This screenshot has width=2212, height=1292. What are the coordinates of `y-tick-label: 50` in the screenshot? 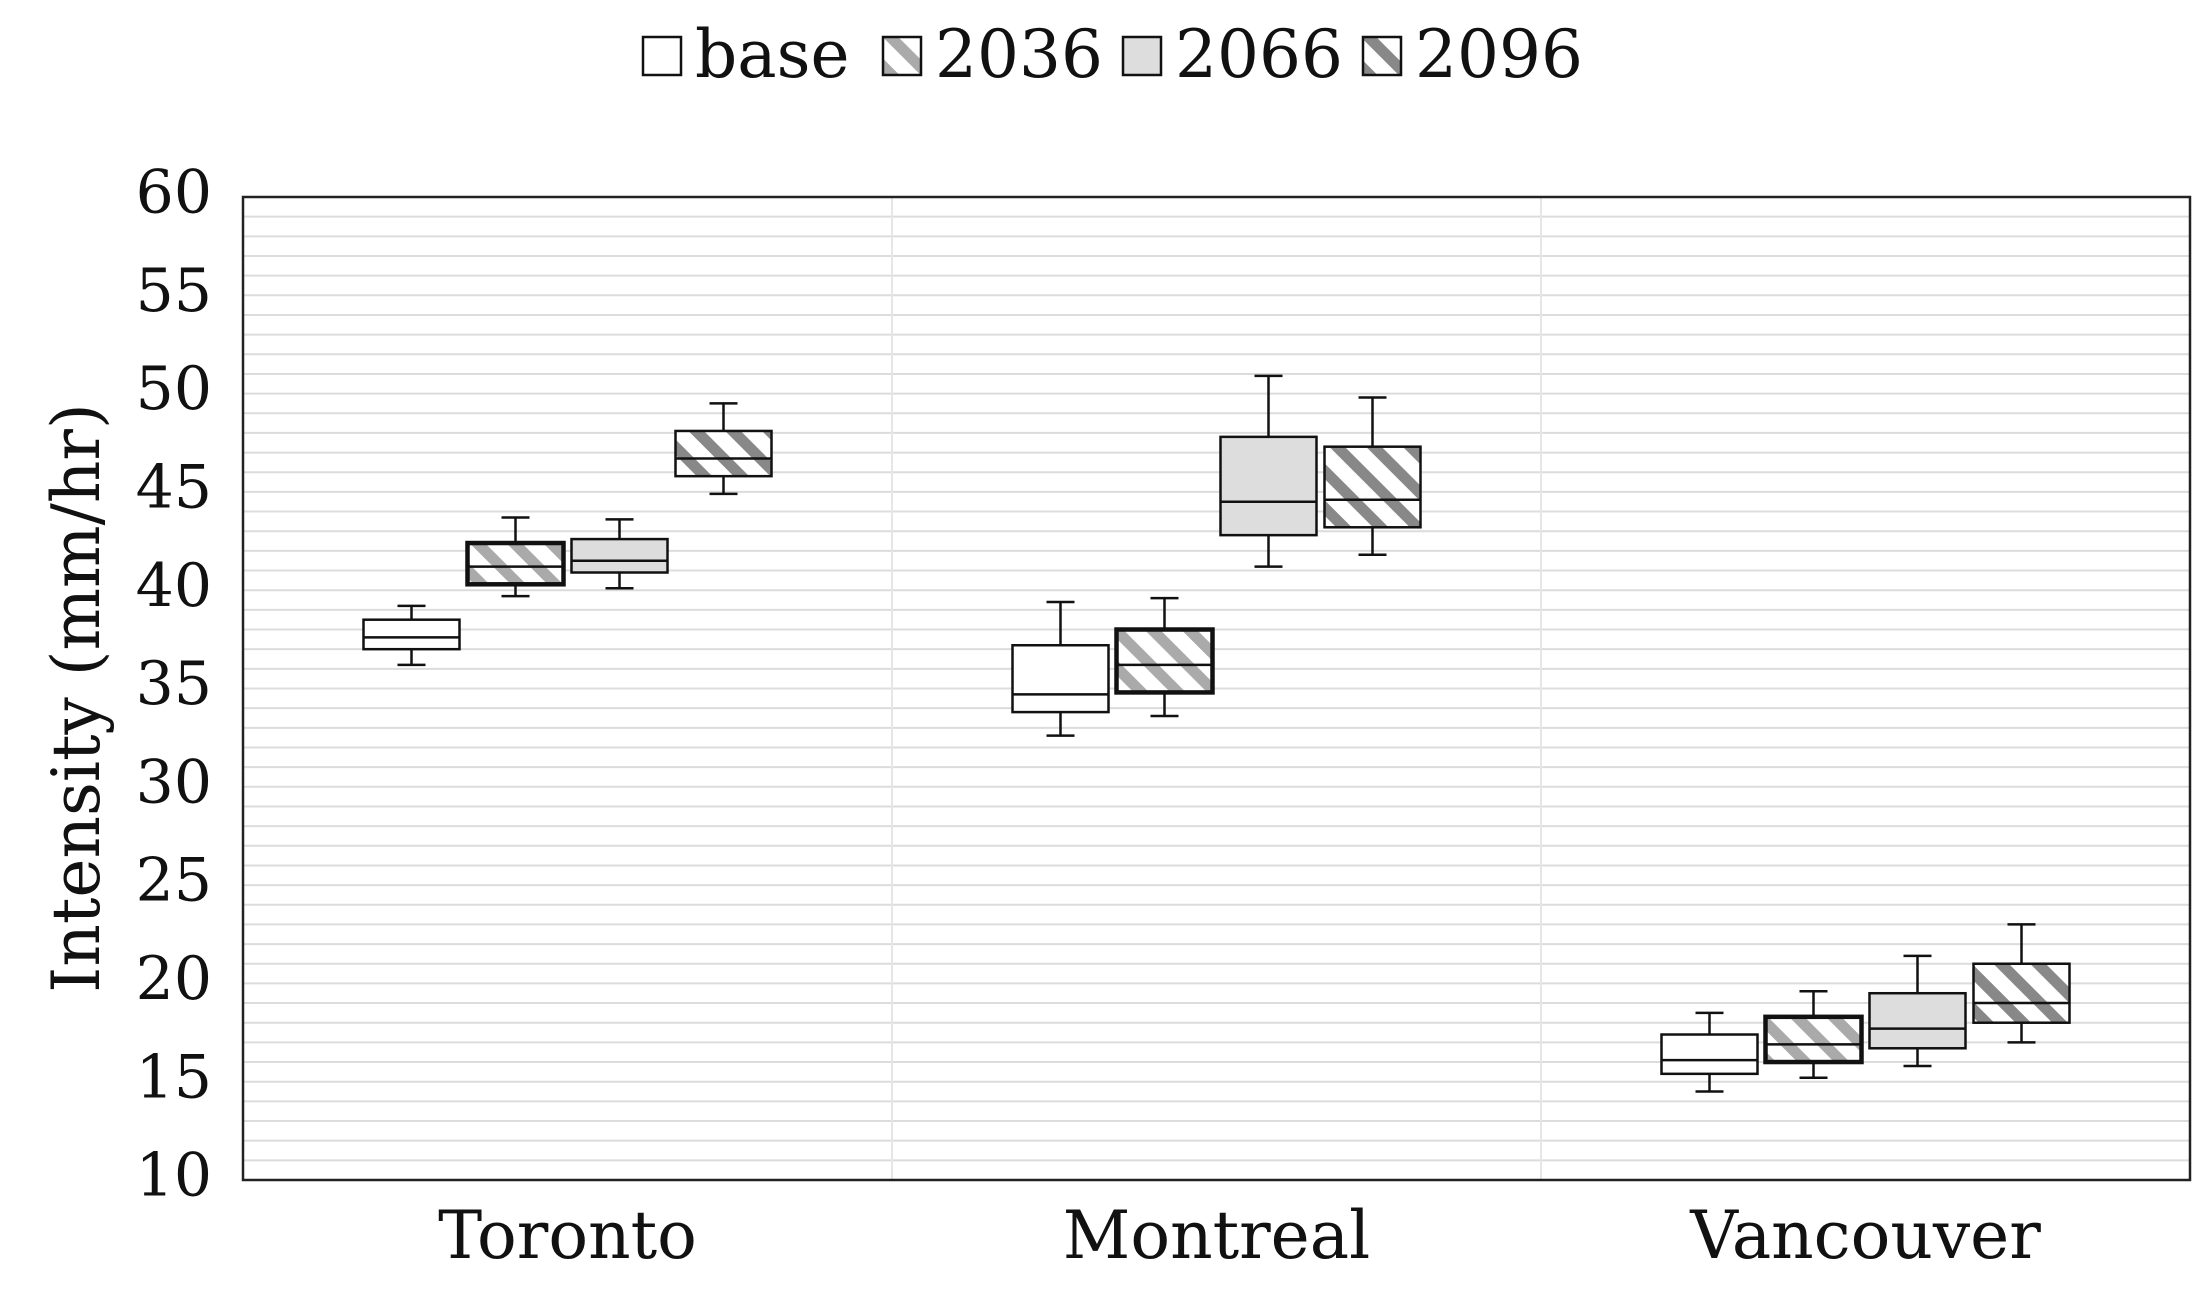 It's located at (174, 389).